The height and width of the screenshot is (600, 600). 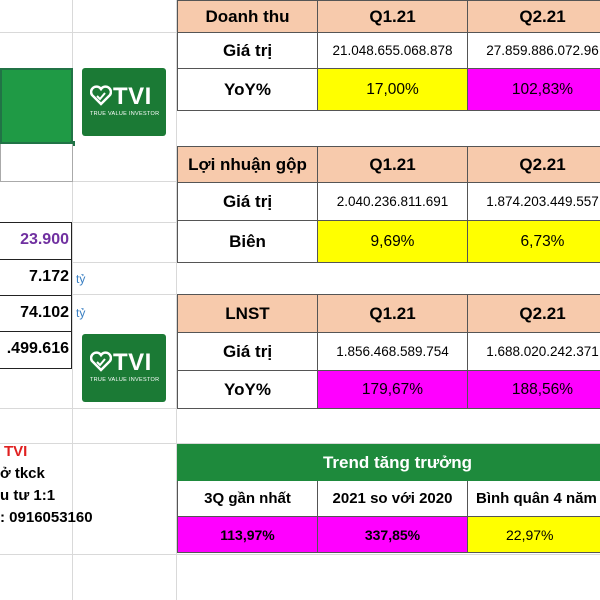 I want to click on cell-below-selection, so click(x=36, y=163).